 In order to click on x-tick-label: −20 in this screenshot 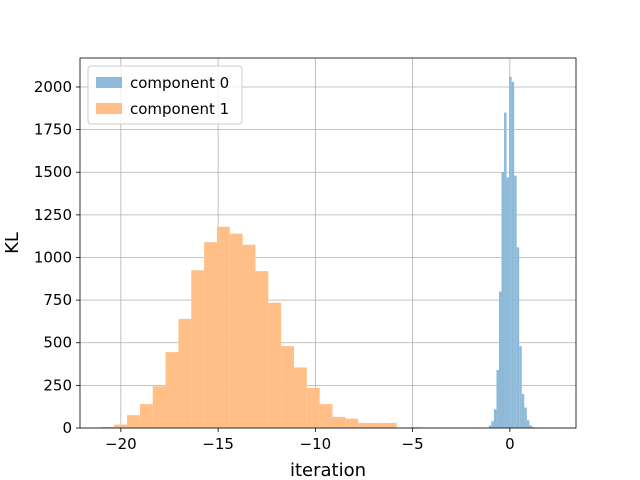, I will do `click(121, 444)`.